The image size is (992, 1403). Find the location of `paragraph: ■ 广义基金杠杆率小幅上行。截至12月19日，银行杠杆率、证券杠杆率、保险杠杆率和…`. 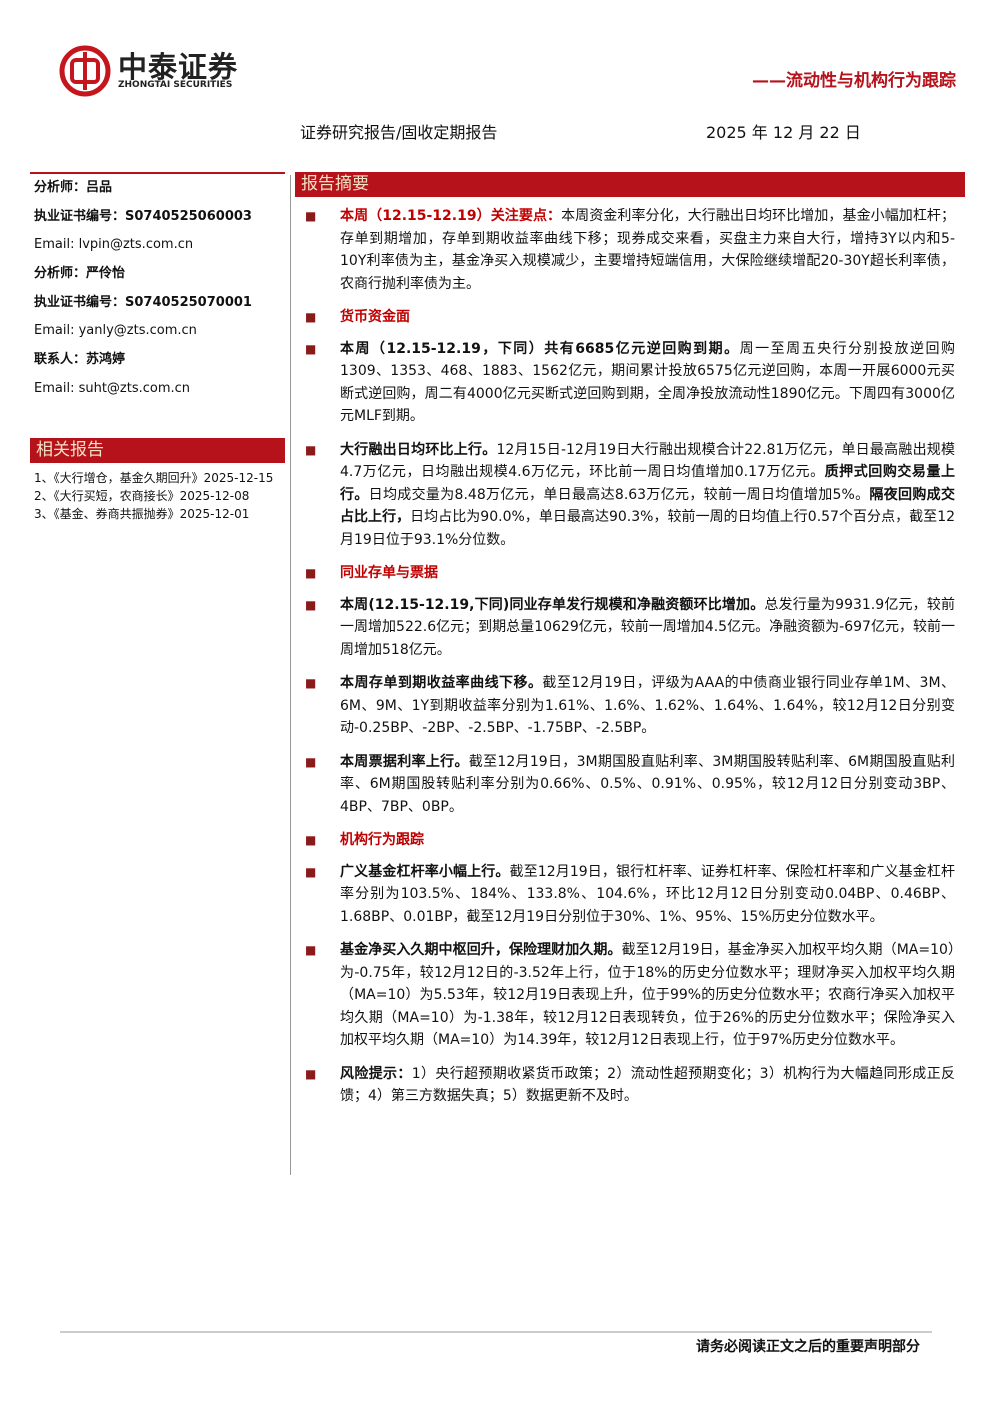

paragraph: ■ 广义基金杠杆率小幅上行。截至12月19日，银行杠杆率、证券杠杆率、保险杠杆率和… is located at coordinates (630, 895).